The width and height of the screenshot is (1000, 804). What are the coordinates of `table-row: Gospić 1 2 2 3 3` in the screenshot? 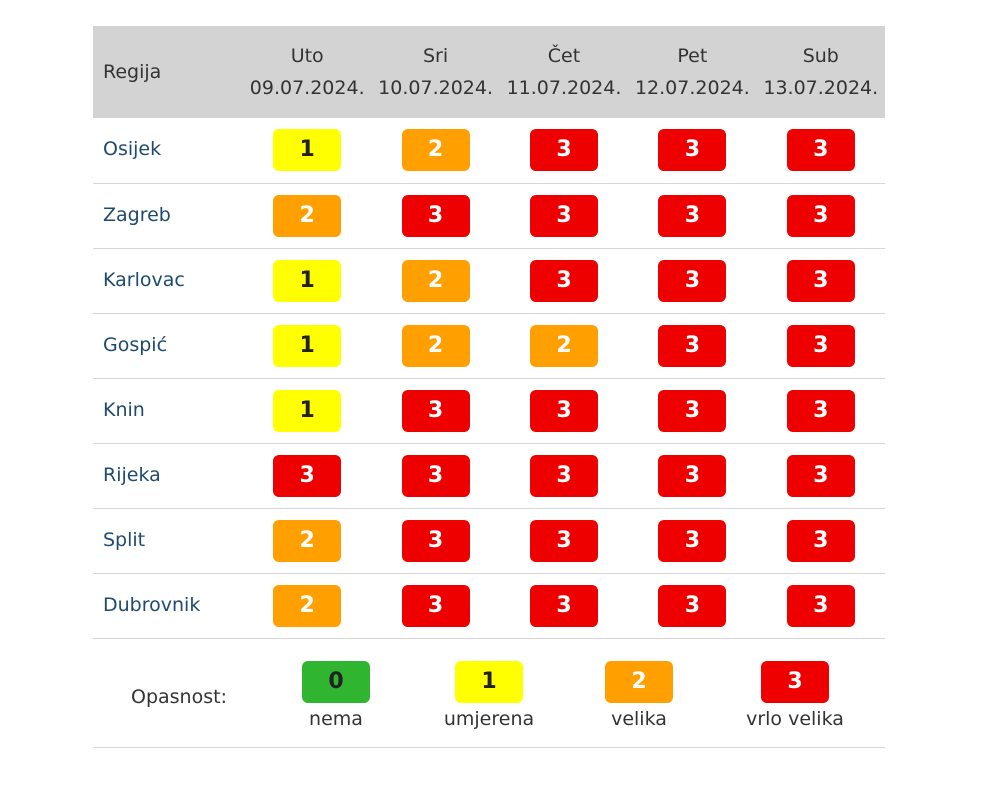 It's located at (489, 345).